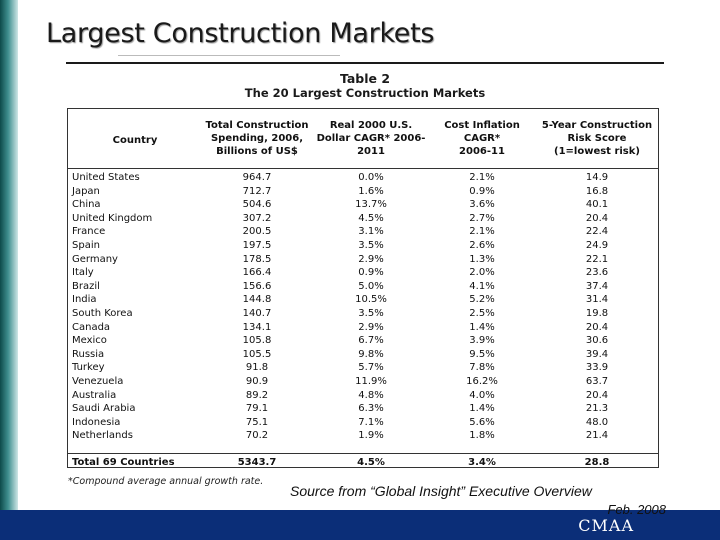  What do you see at coordinates (482, 259) in the screenshot?
I see `cell-cost-inflation: 1.3%` at bounding box center [482, 259].